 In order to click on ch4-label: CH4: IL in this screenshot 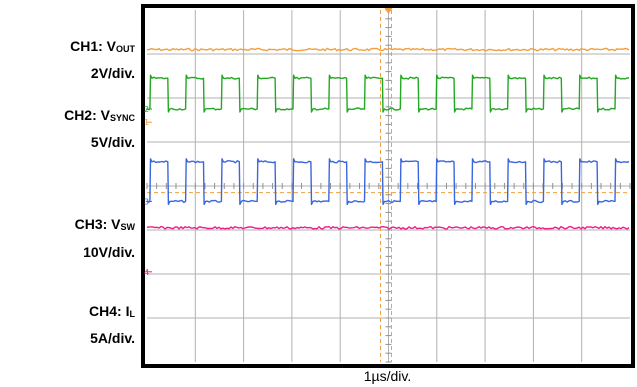, I will do `click(112, 313)`.